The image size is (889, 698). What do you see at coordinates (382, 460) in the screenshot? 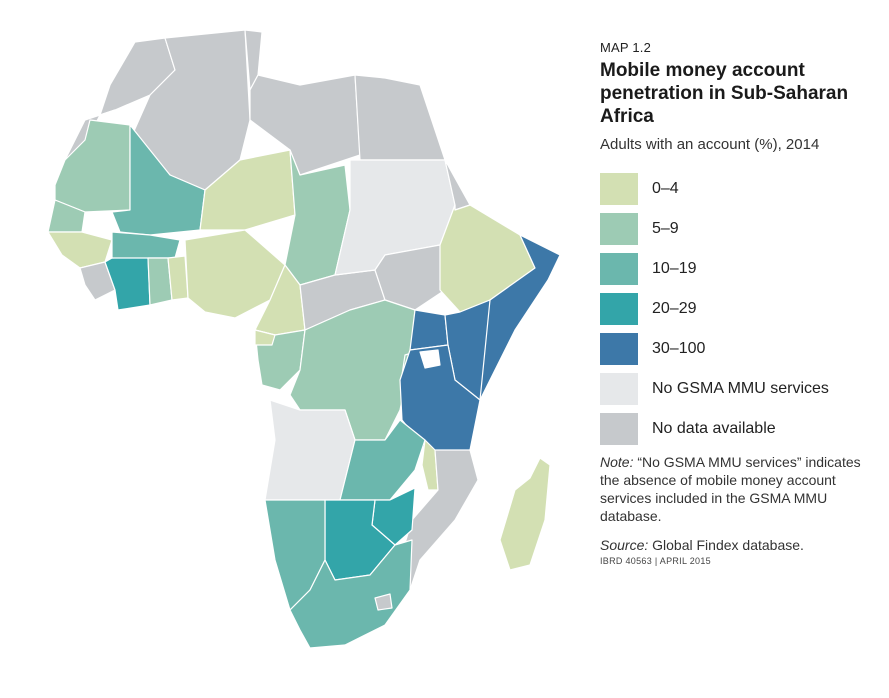
I see `region-zambia` at bounding box center [382, 460].